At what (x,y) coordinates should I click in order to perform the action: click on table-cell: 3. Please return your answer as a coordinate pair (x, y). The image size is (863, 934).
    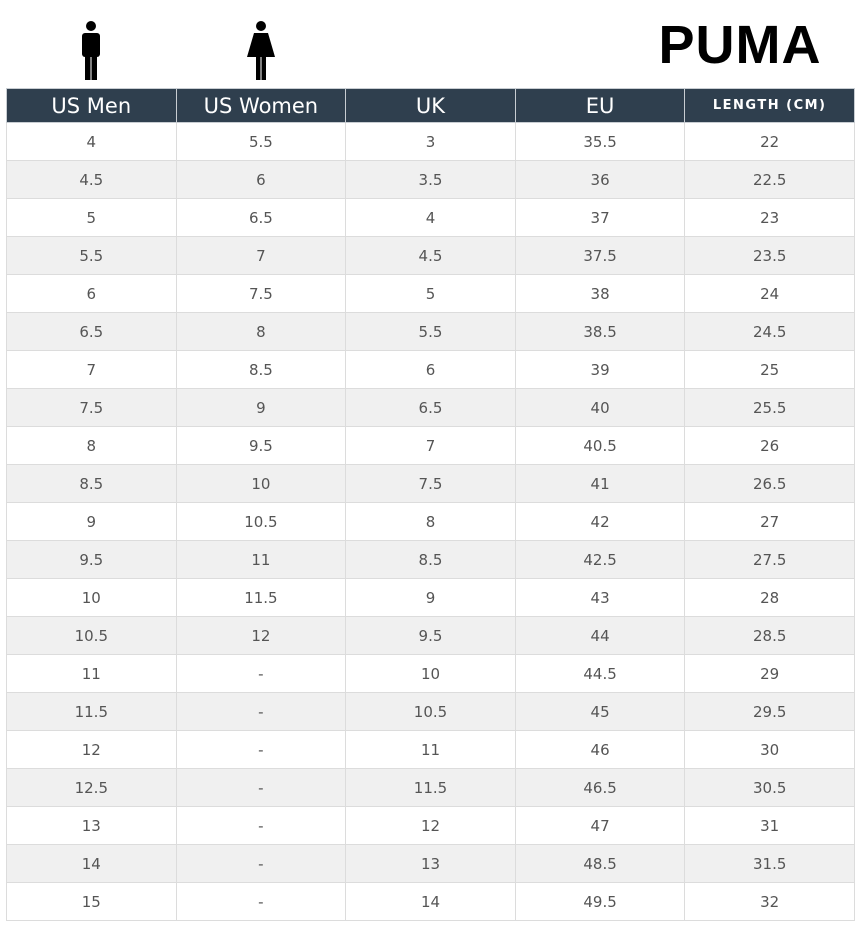
    Looking at the image, I should click on (430, 141).